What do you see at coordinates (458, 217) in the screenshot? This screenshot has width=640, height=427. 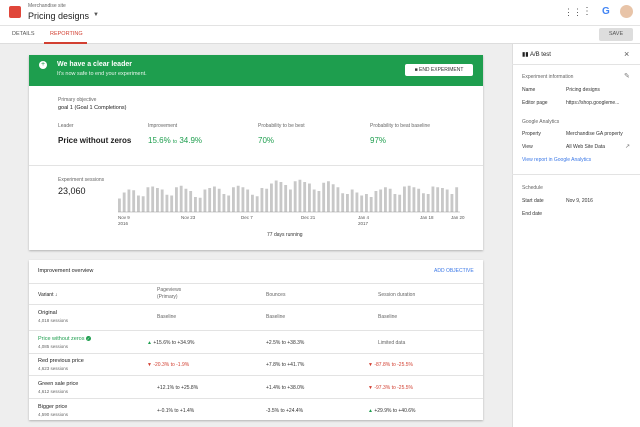 I see `x-tick-label: Jan 20` at bounding box center [458, 217].